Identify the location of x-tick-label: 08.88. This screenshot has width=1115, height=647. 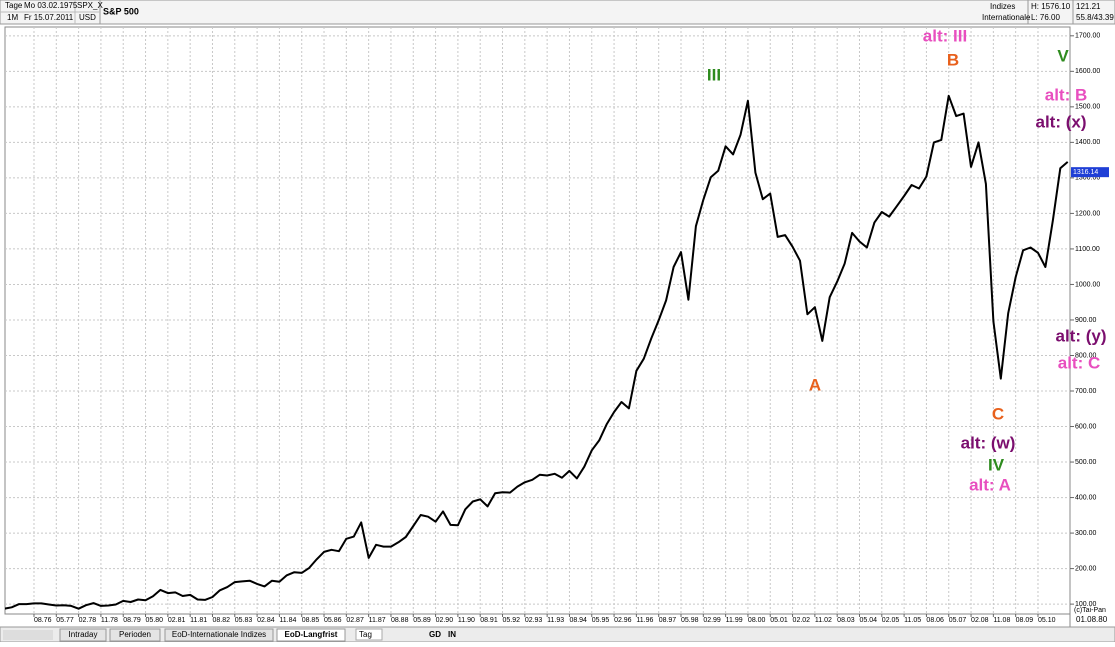
(400, 620).